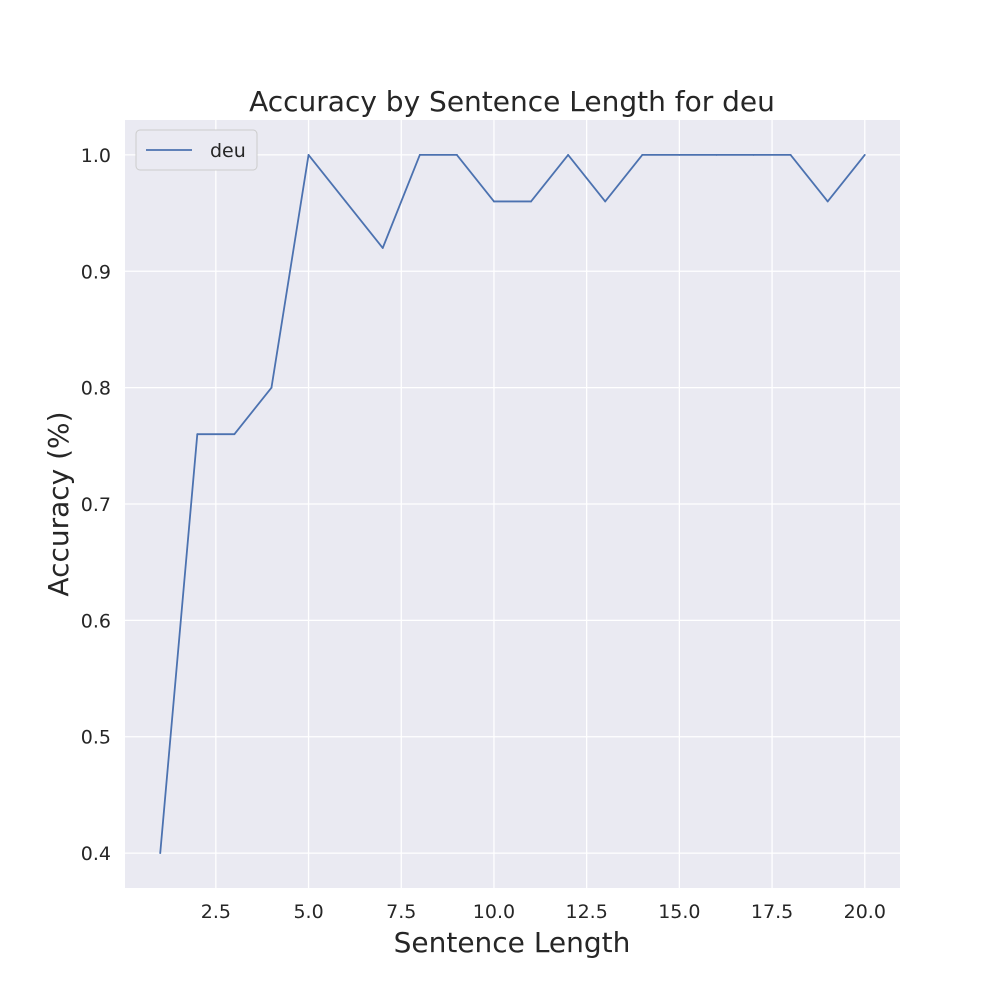 The height and width of the screenshot is (1004, 1000). What do you see at coordinates (512, 942) in the screenshot?
I see `x-axis-title: Sentence Length` at bounding box center [512, 942].